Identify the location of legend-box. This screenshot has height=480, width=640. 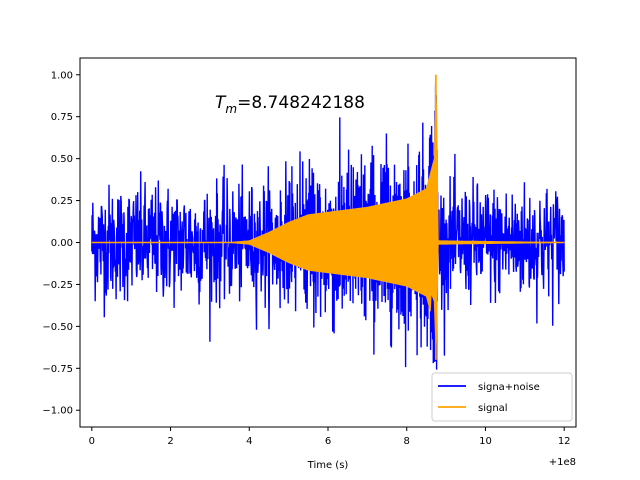
(502, 397).